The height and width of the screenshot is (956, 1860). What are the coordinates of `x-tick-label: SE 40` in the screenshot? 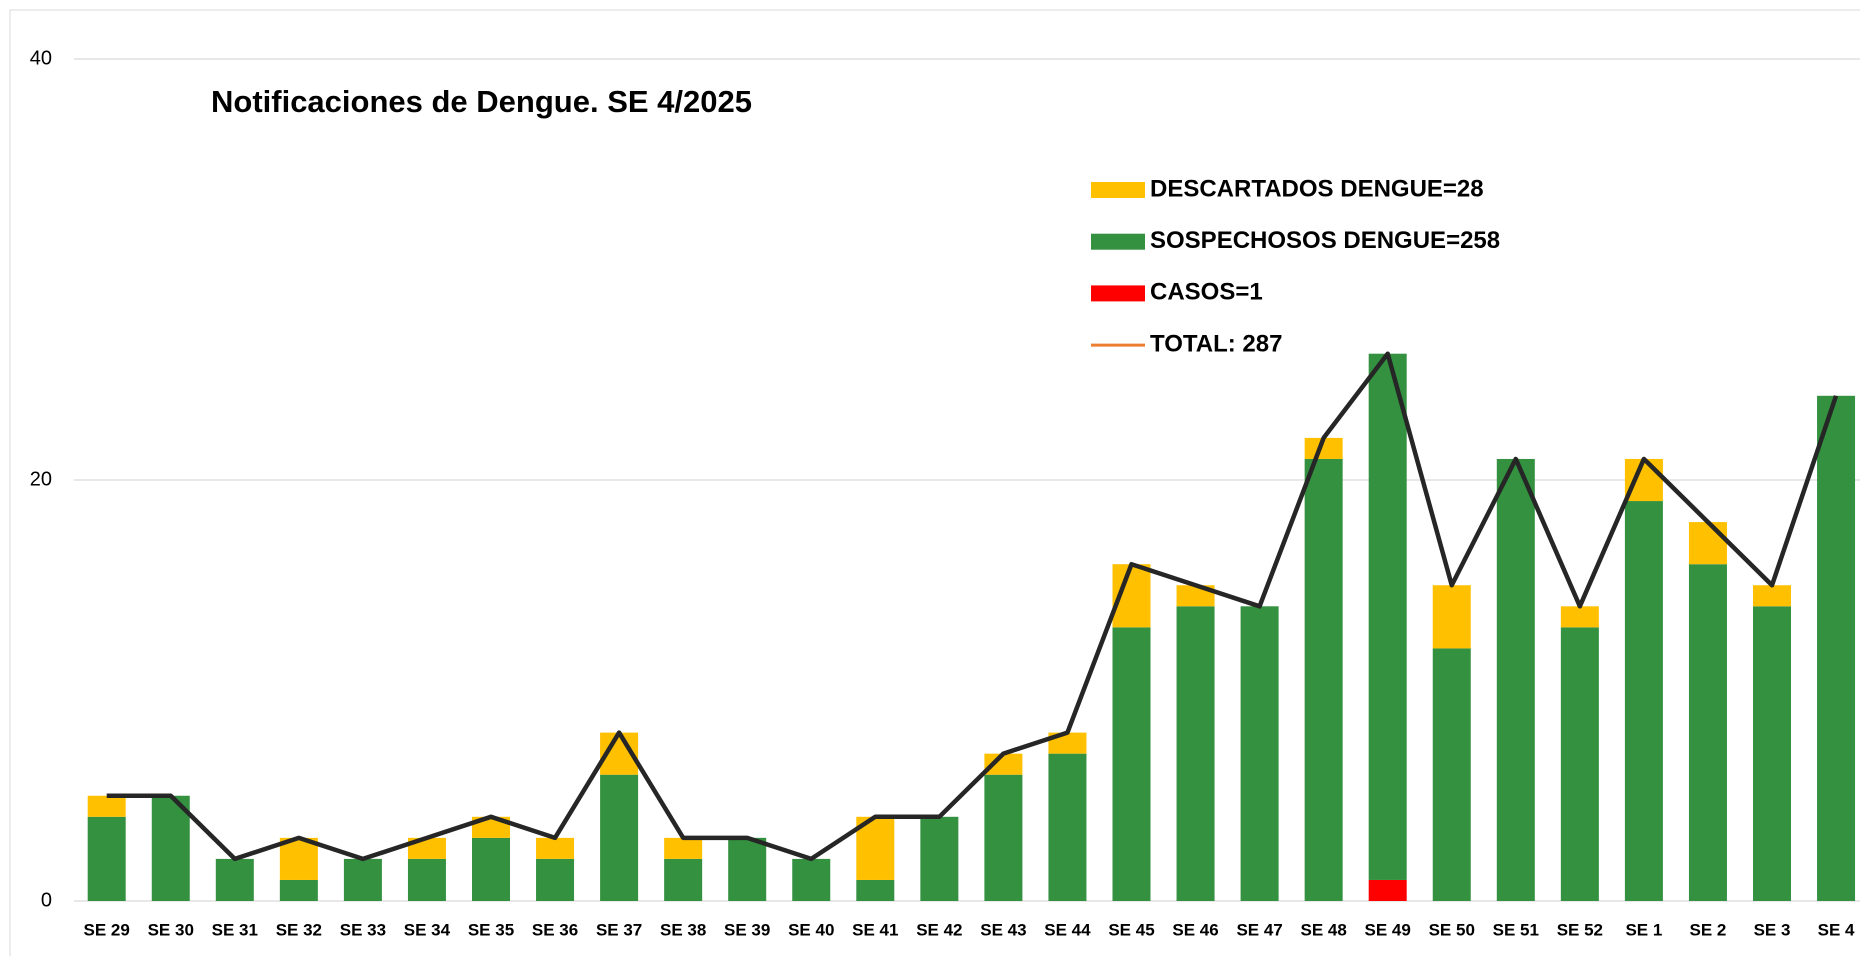 It's located at (811, 929).